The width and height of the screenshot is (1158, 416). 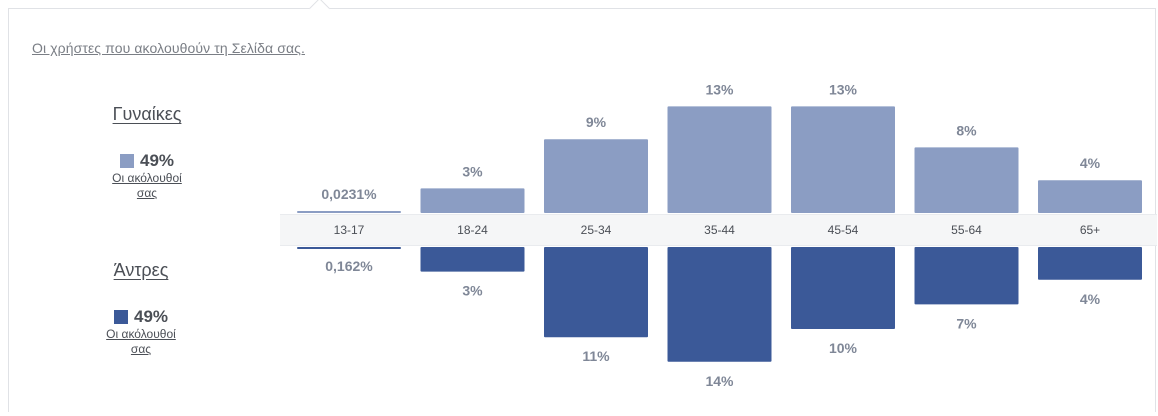 I want to click on legend-women: Γυναίκες 49% Οι ακόλουθοί σας, so click(x=147, y=152).